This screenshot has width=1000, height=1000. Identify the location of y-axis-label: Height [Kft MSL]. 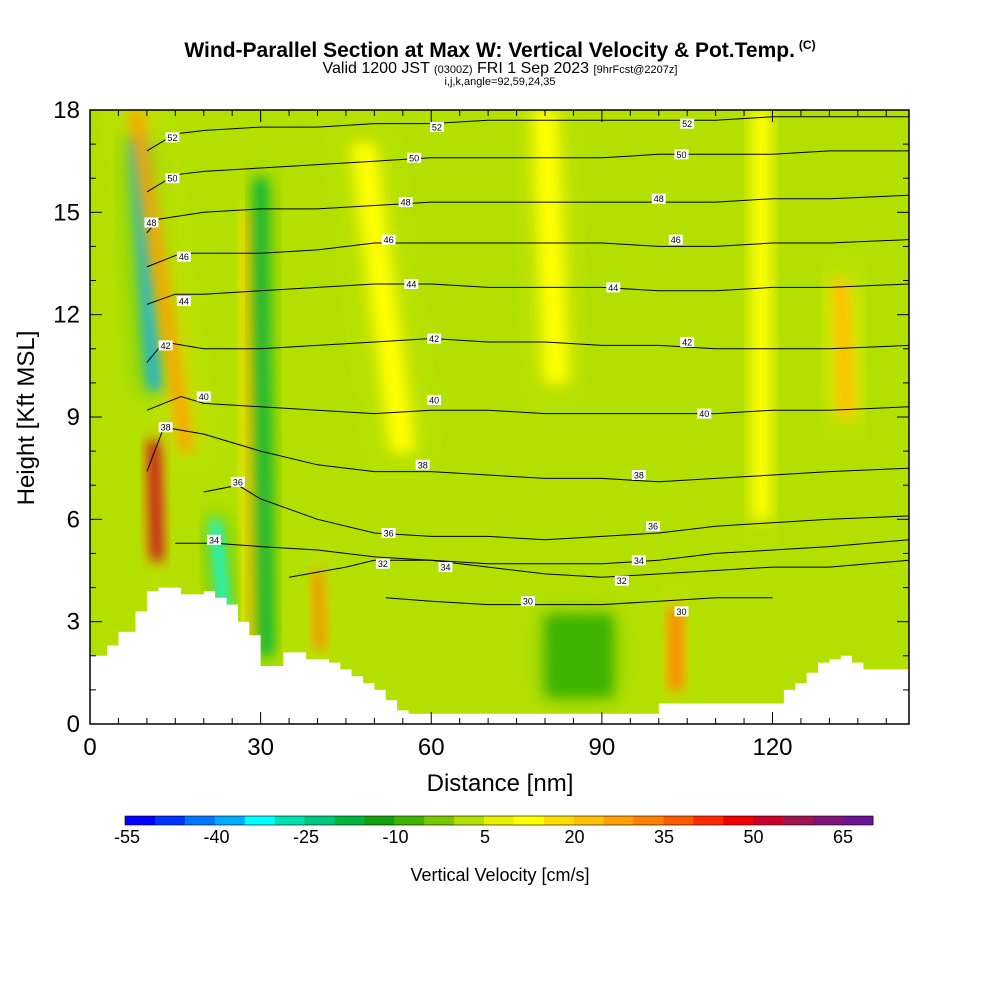
(26, 418).